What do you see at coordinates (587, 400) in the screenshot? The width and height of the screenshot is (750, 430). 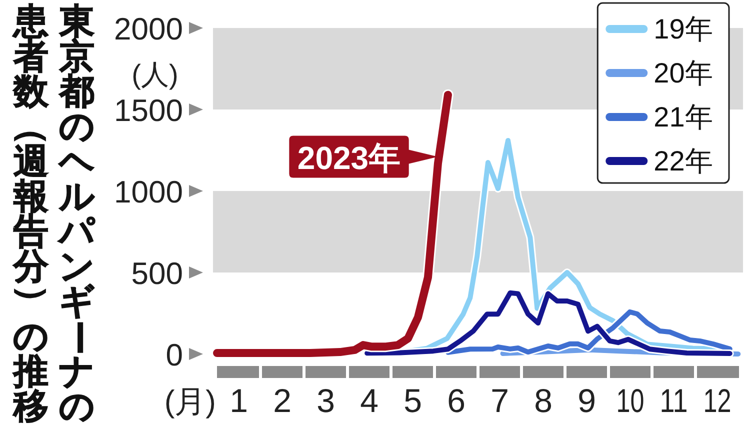 I see `x-tick-label: 9` at bounding box center [587, 400].